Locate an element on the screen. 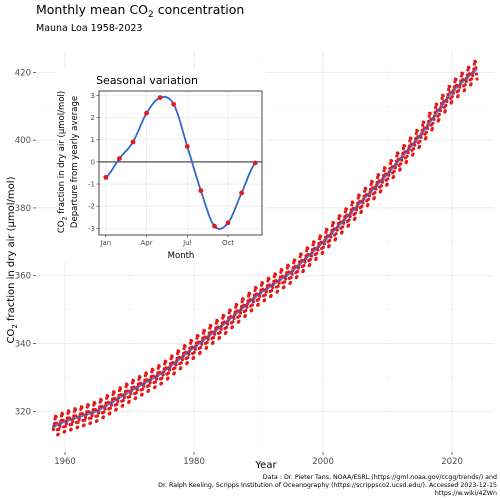  inset-panel-background is located at coordinates (180, 163).